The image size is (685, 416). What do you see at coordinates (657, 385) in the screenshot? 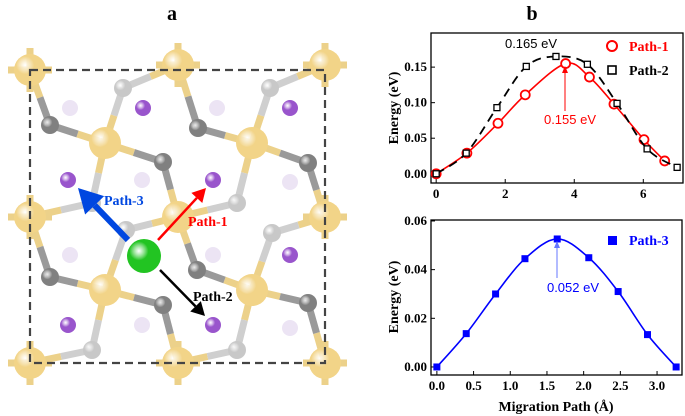
I see `x-tick-label: 3.0` at bounding box center [657, 385].